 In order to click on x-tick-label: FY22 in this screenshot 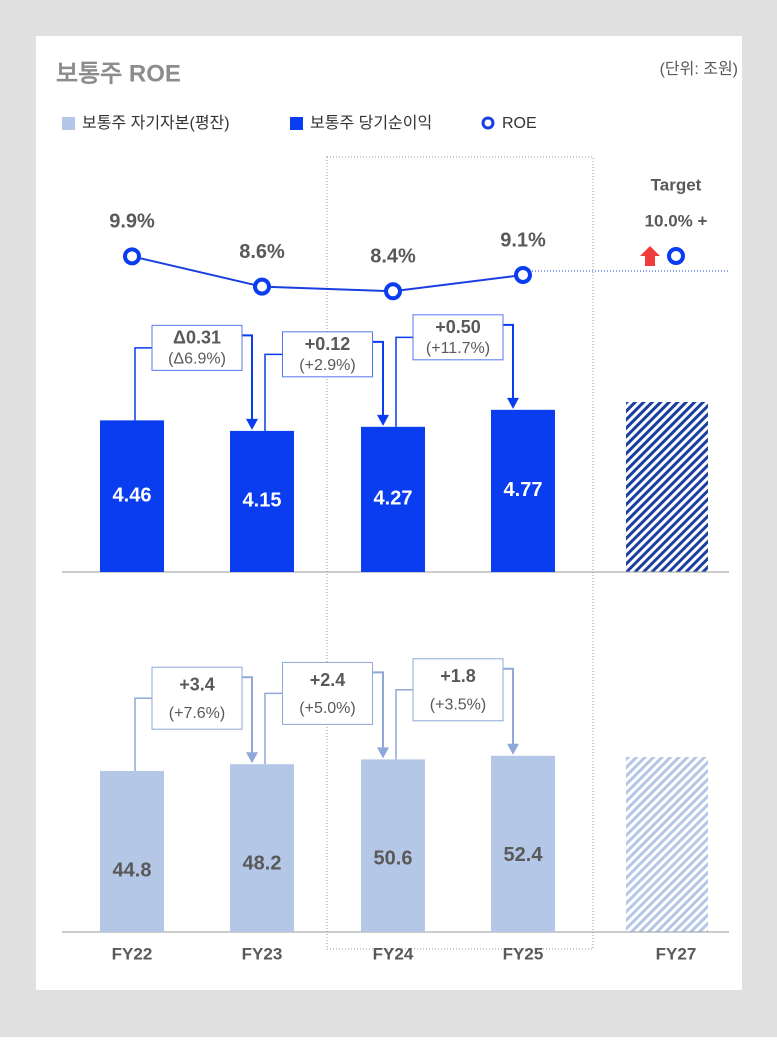, I will do `click(132, 953)`.